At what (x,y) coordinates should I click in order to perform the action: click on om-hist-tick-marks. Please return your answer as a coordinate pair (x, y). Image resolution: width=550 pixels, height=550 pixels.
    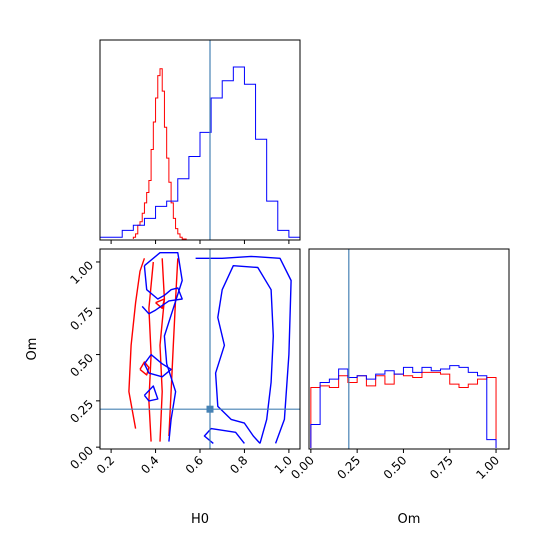
    Looking at the image, I should click on (403, 451).